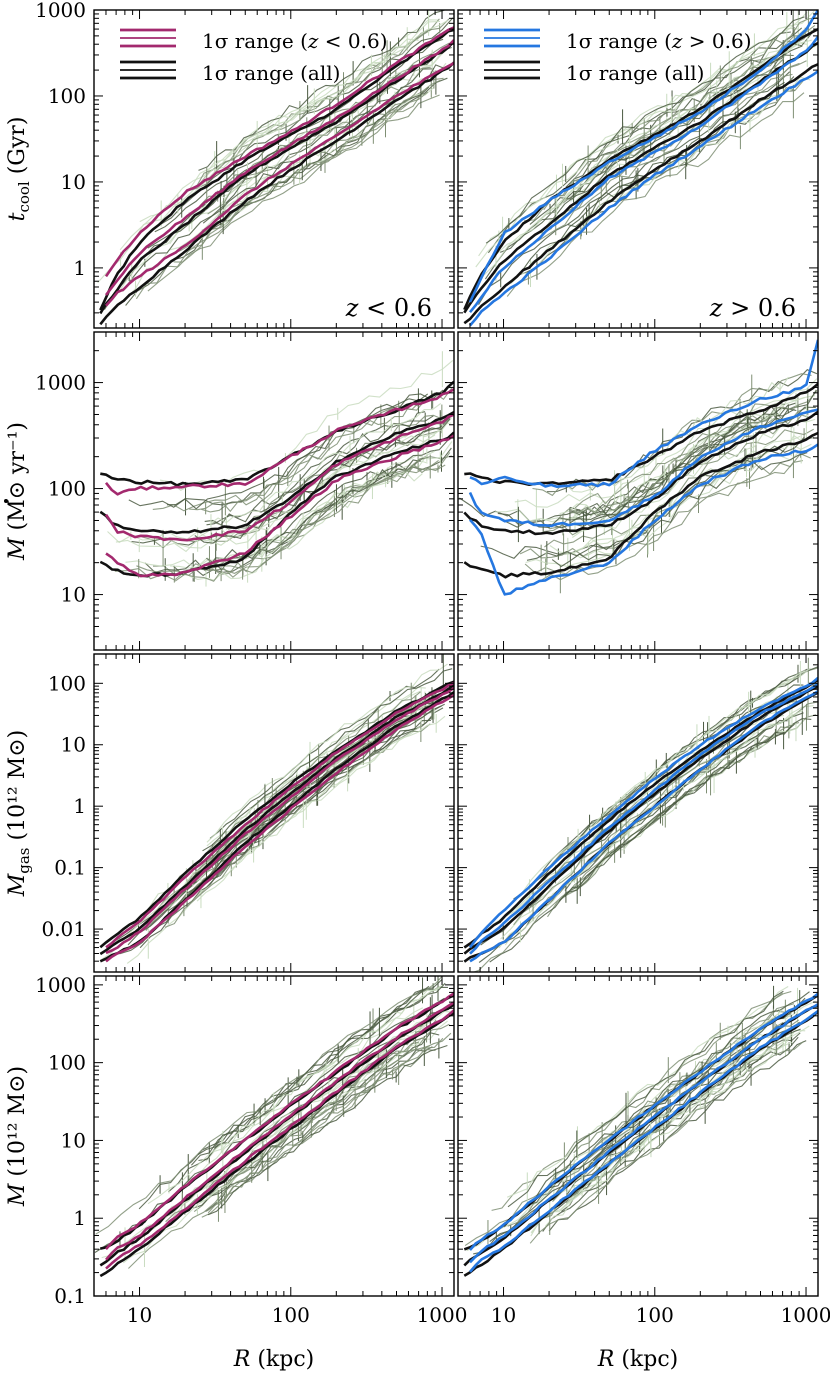 The width and height of the screenshot is (830, 1381). I want to click on panel-mtot-high-z, so click(640, 1131).